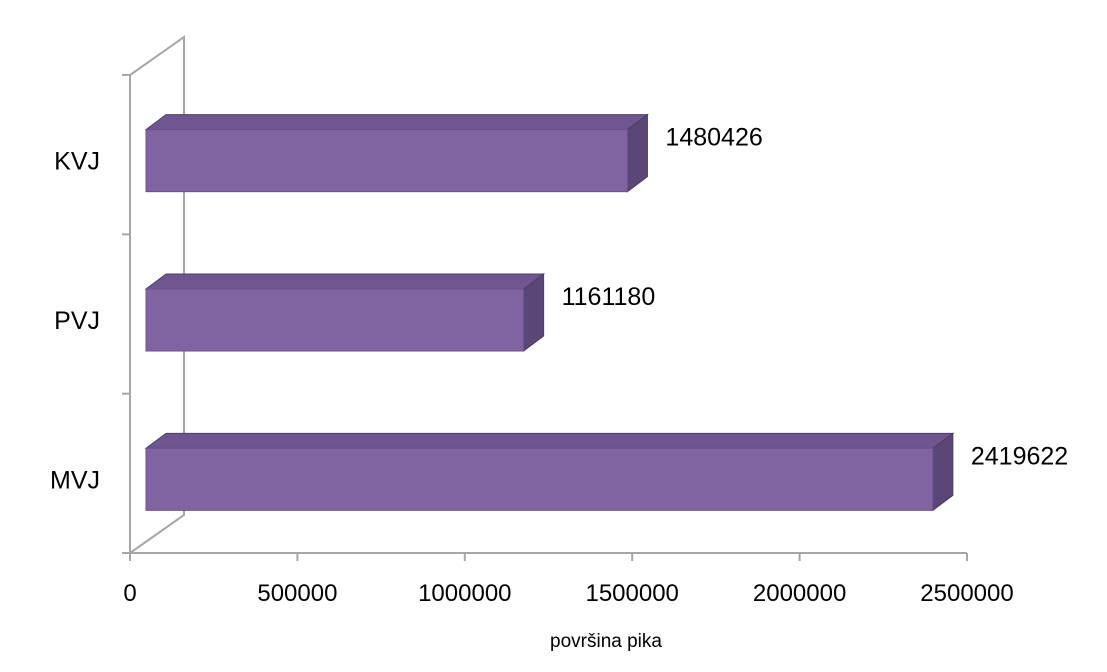 The height and width of the screenshot is (672, 1107). Describe the element at coordinates (345, 281) in the screenshot. I see `bar-top-pvj` at that location.